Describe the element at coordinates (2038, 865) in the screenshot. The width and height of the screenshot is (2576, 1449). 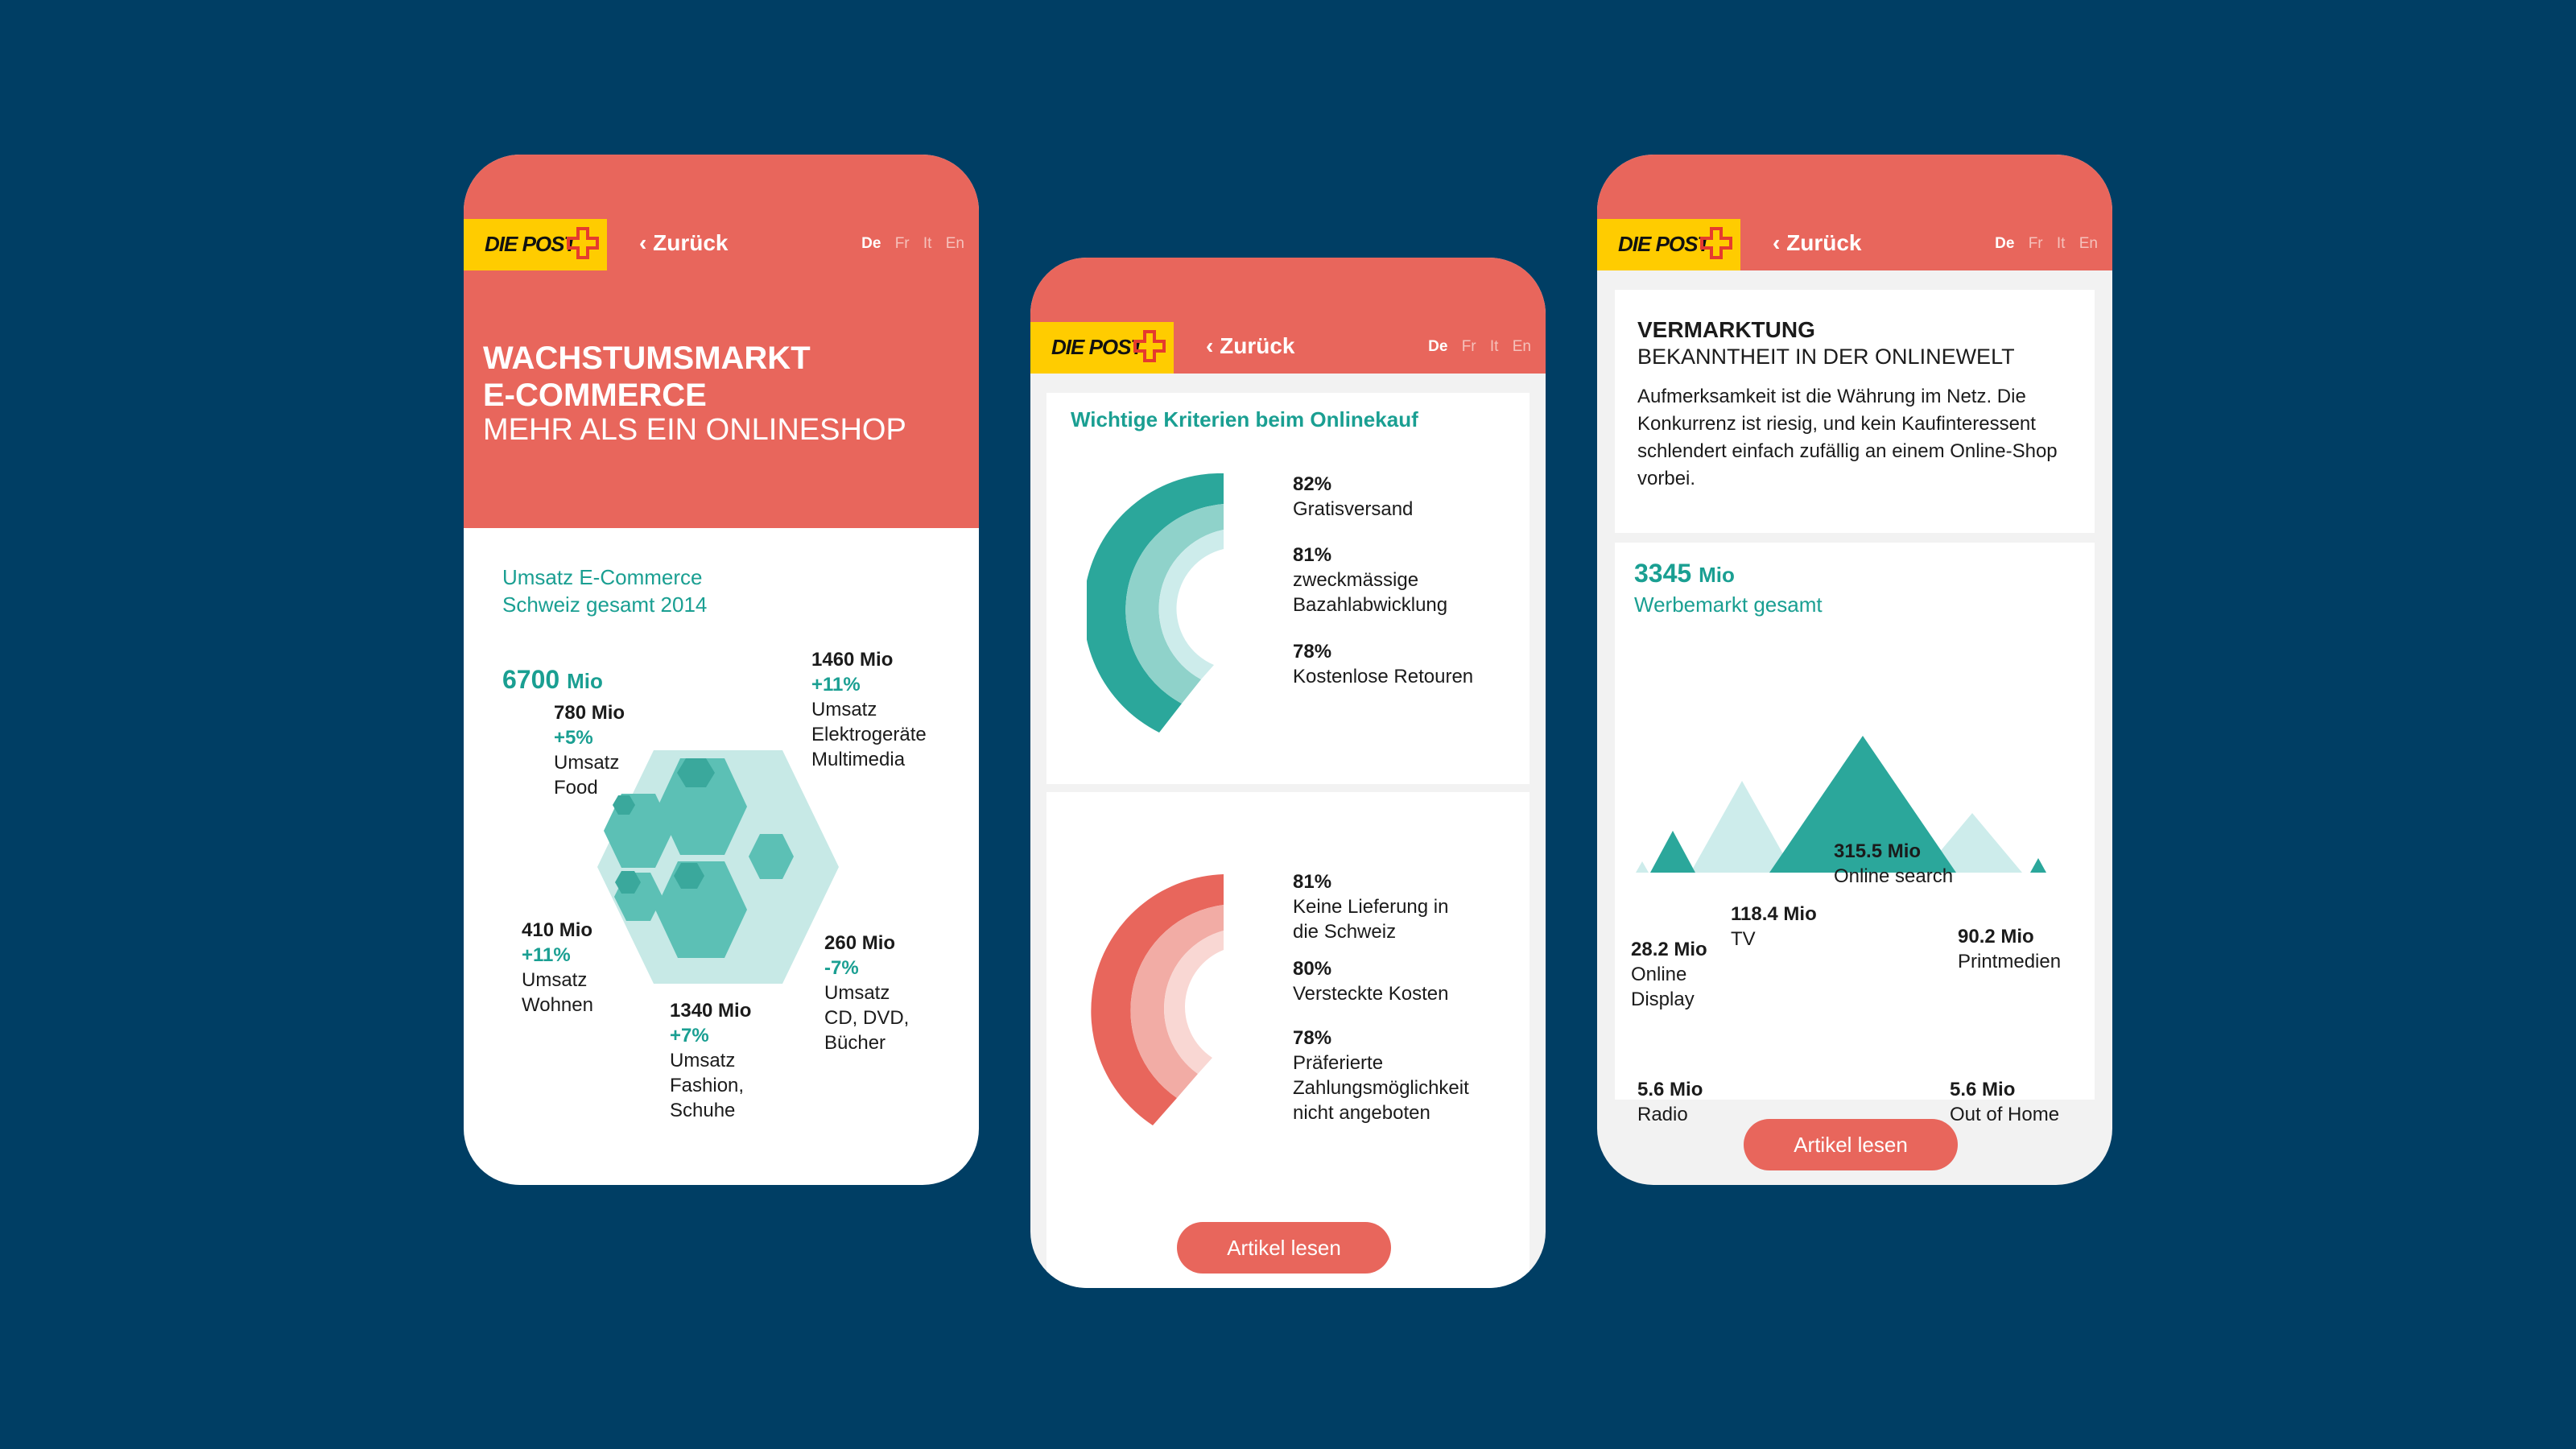
I see `peak-out-of-home` at that location.